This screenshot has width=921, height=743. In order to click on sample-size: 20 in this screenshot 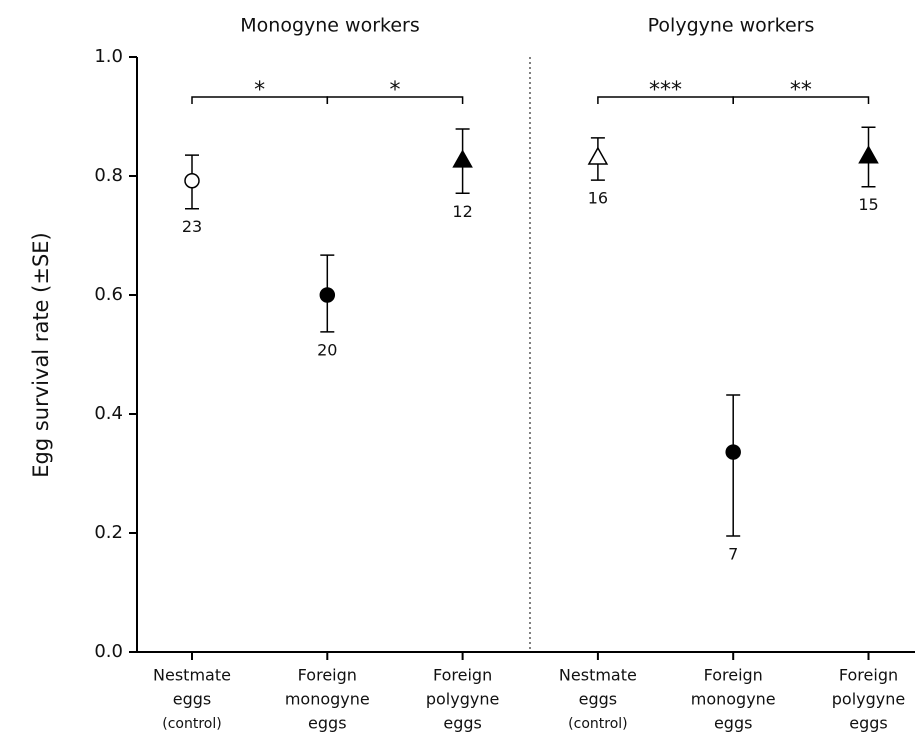, I will do `click(327, 349)`.